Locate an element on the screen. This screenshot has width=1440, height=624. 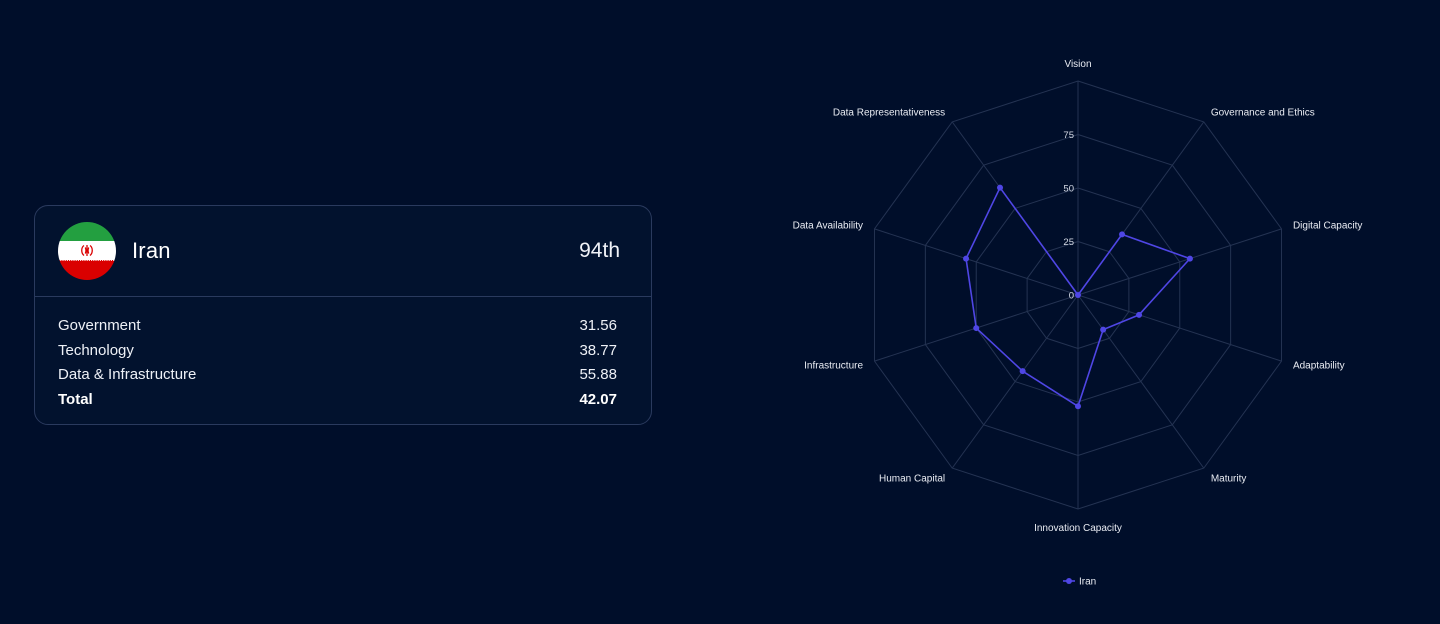
axis-label: Human Capital is located at coordinates (912, 478).